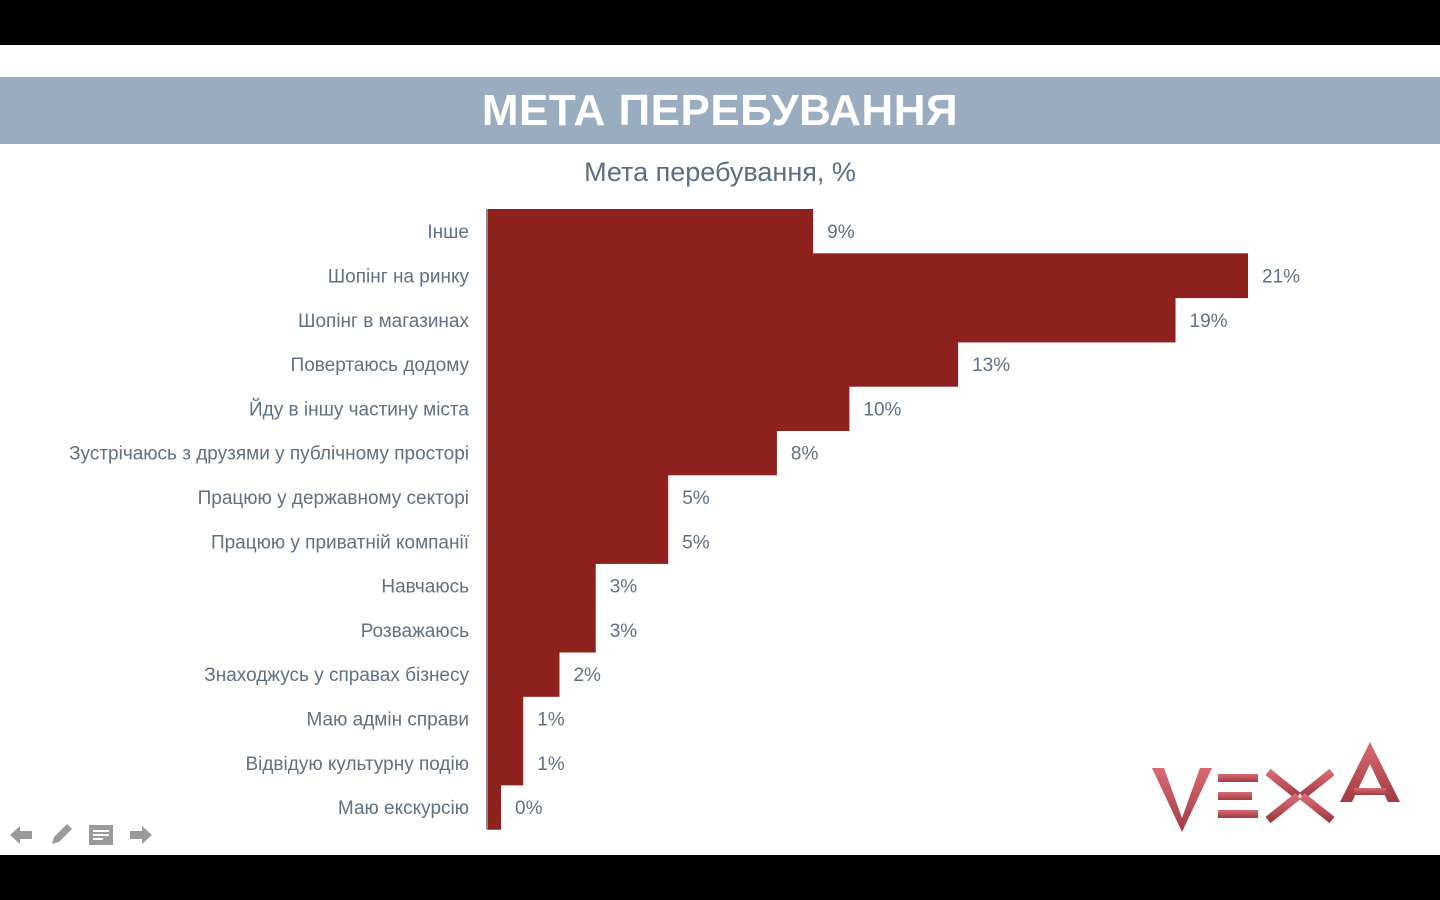 Image resolution: width=1440 pixels, height=900 pixels. What do you see at coordinates (448, 232) in the screenshot?
I see `category-label: Інше` at bounding box center [448, 232].